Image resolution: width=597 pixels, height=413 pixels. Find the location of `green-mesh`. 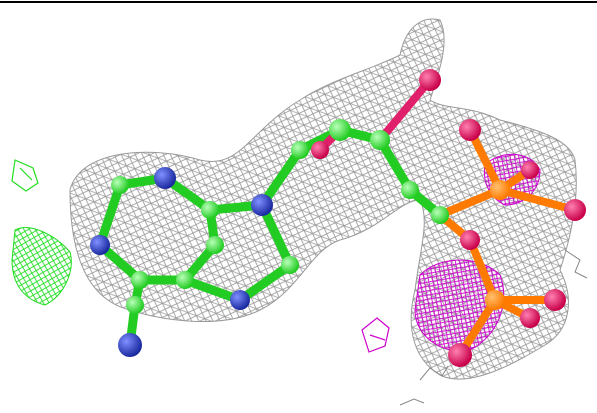

green-mesh is located at coordinates (41, 266).